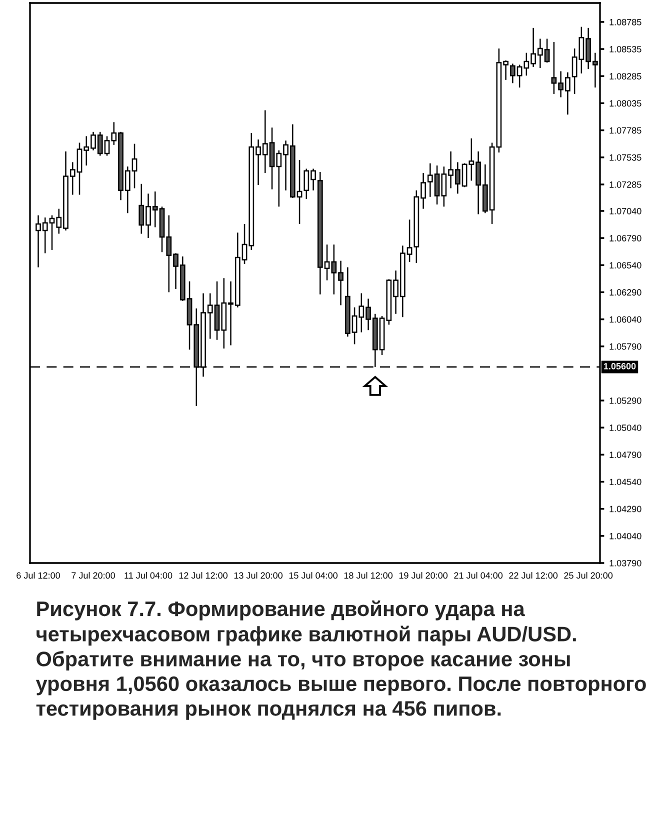 The image size is (650, 817). I want to click on y-tick-label: 1.07040, so click(626, 211).